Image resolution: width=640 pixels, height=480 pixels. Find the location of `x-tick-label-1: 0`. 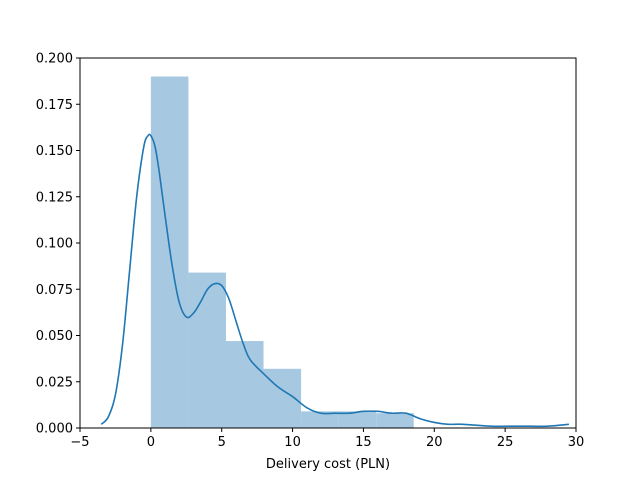

x-tick-label-1: 0 is located at coordinates (151, 442).